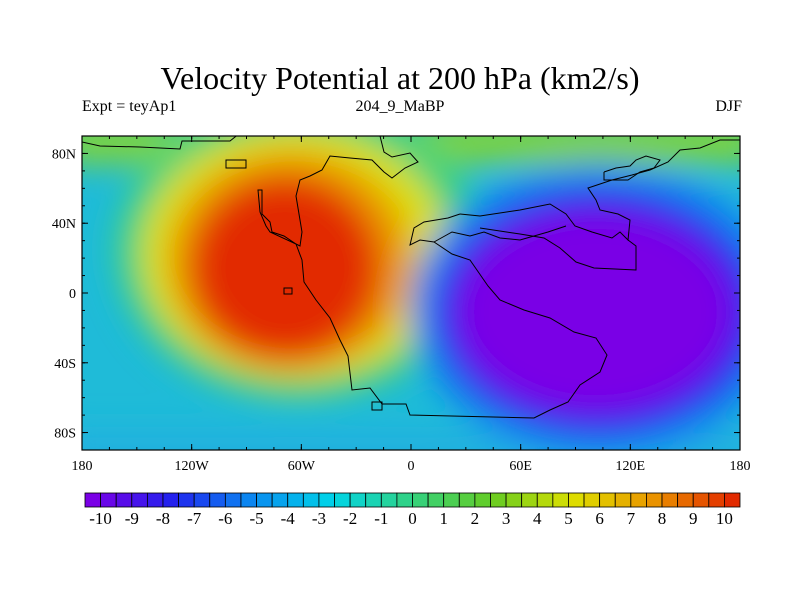  What do you see at coordinates (288, 518) in the screenshot?
I see `colorbar-label: -4` at bounding box center [288, 518].